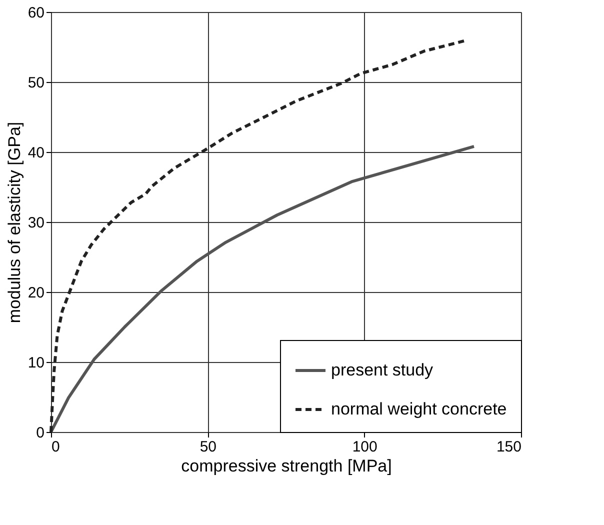 The height and width of the screenshot is (525, 604). Describe the element at coordinates (56, 447) in the screenshot. I see `x-tick-label: 0` at that location.